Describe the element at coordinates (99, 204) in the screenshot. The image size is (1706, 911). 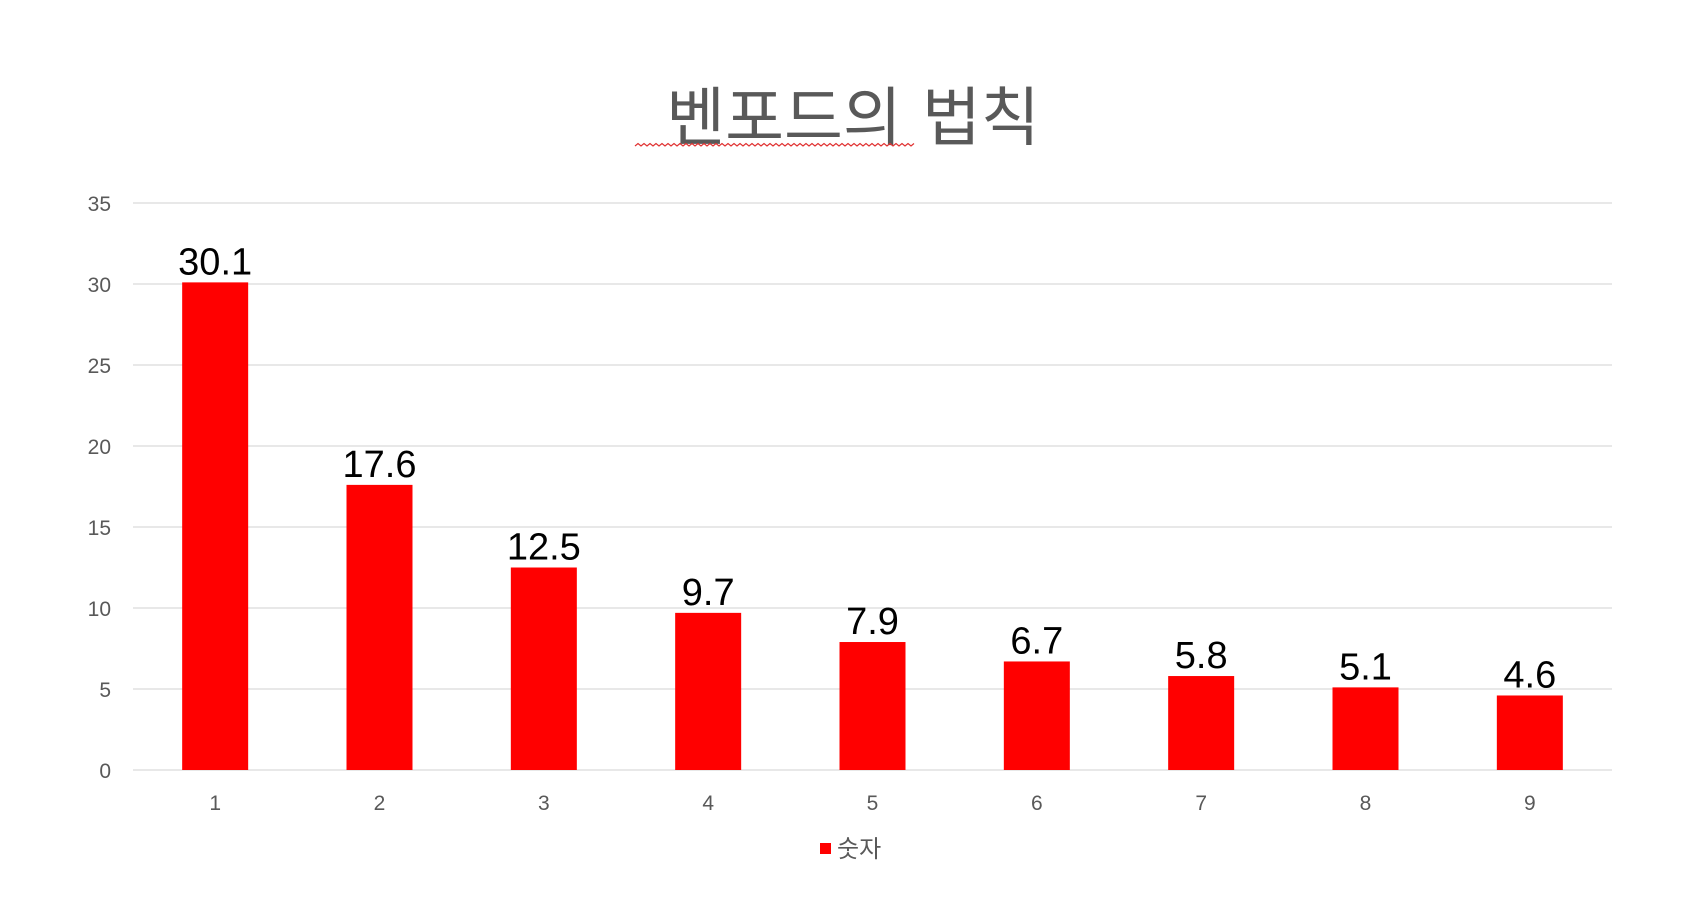
I see `y-tick-label: 35` at that location.